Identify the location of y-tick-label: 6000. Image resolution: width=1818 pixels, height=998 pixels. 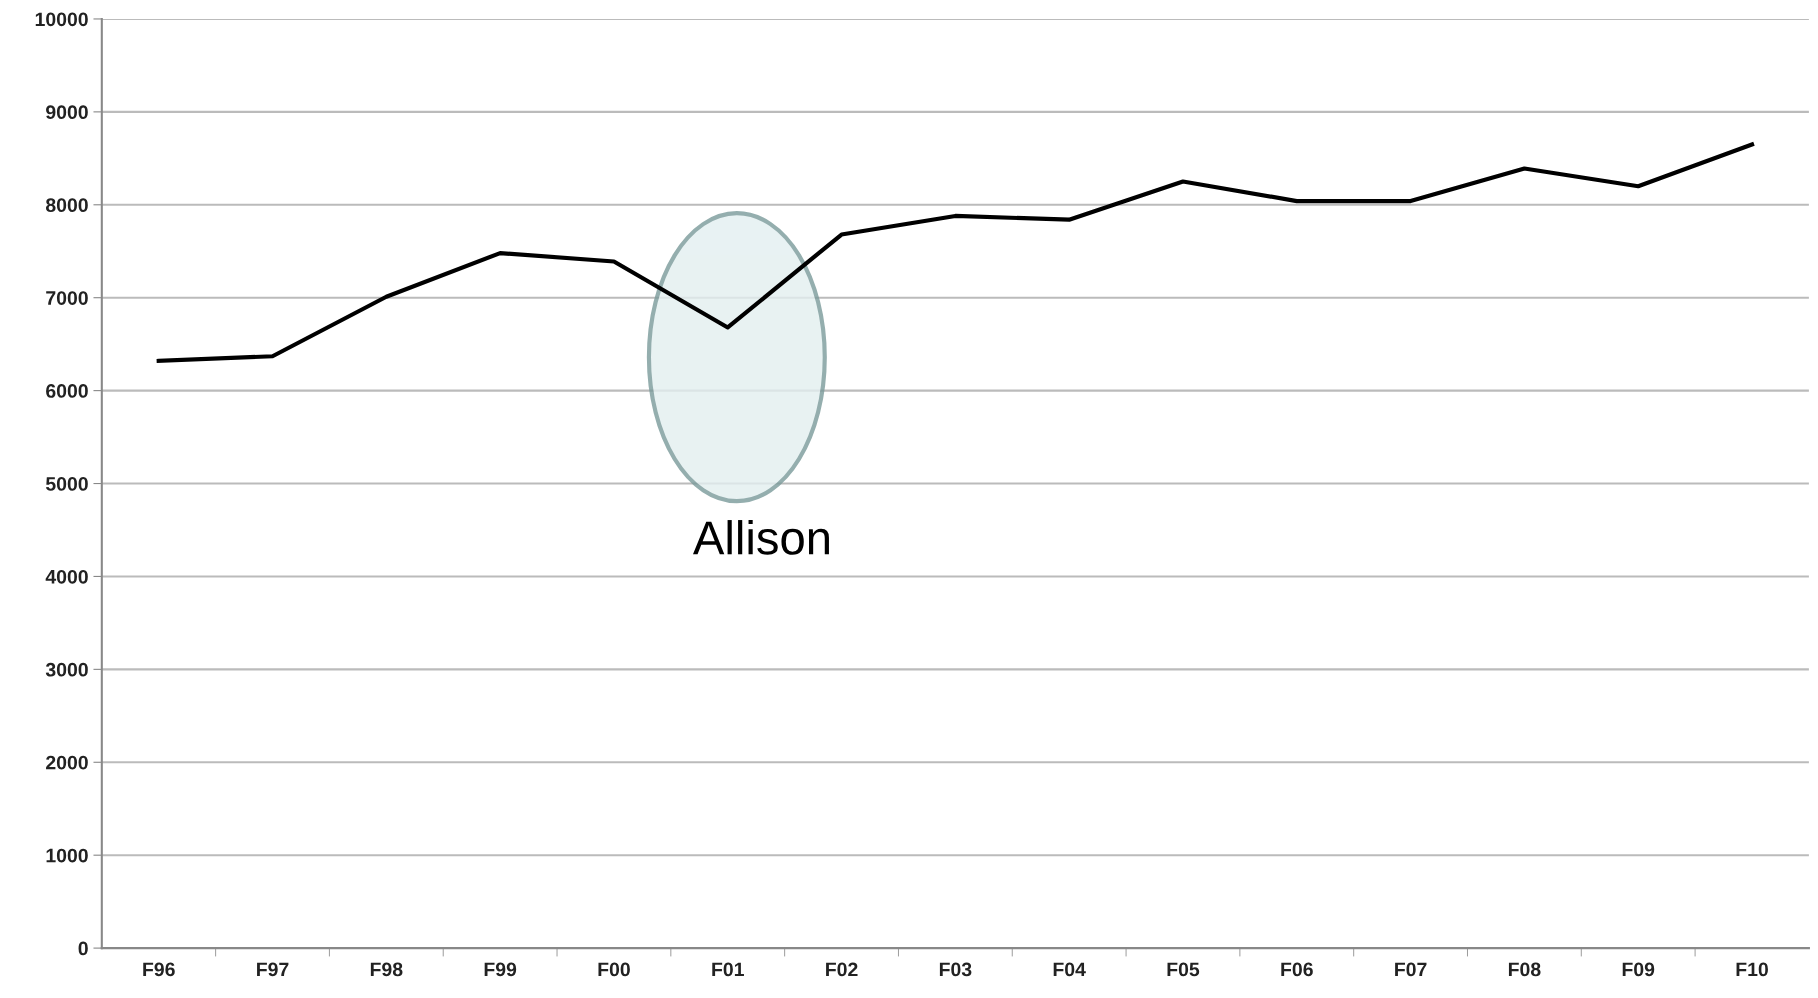
(67, 391).